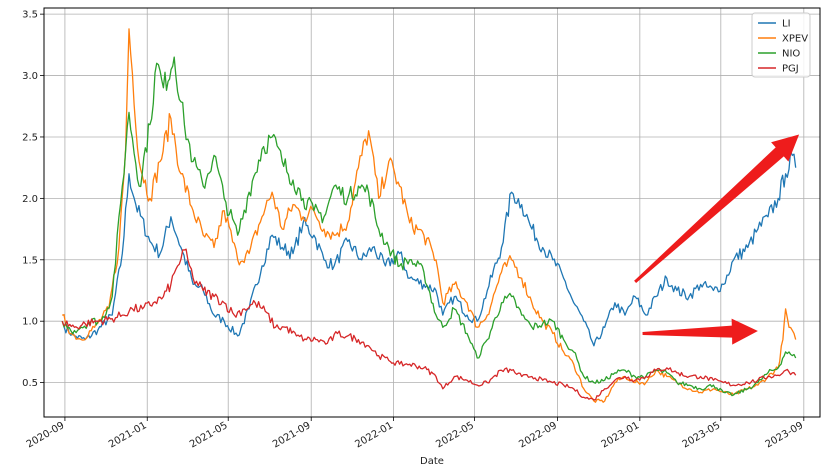  I want to click on legend-label-pgj: PGJ, so click(790, 69).